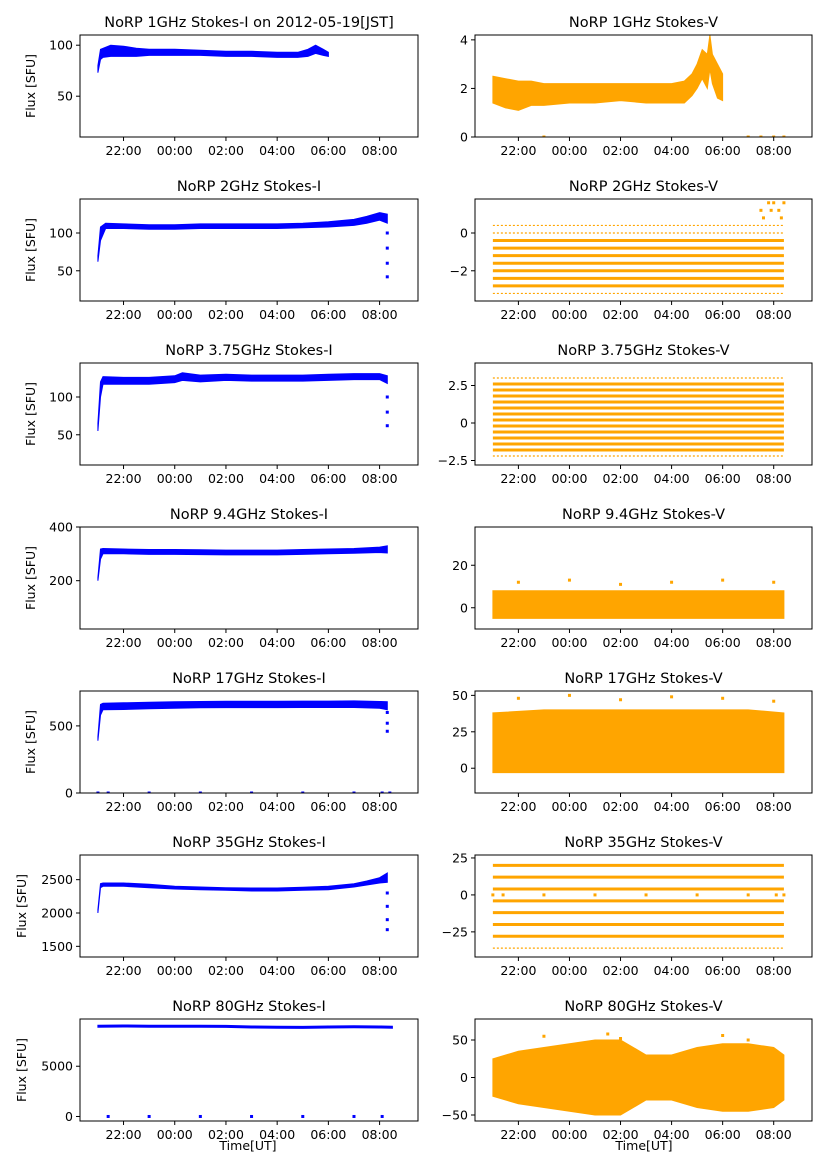 The image size is (827, 1169). Describe the element at coordinates (460, 857) in the screenshot. I see `y-tick-label: 25` at that location.